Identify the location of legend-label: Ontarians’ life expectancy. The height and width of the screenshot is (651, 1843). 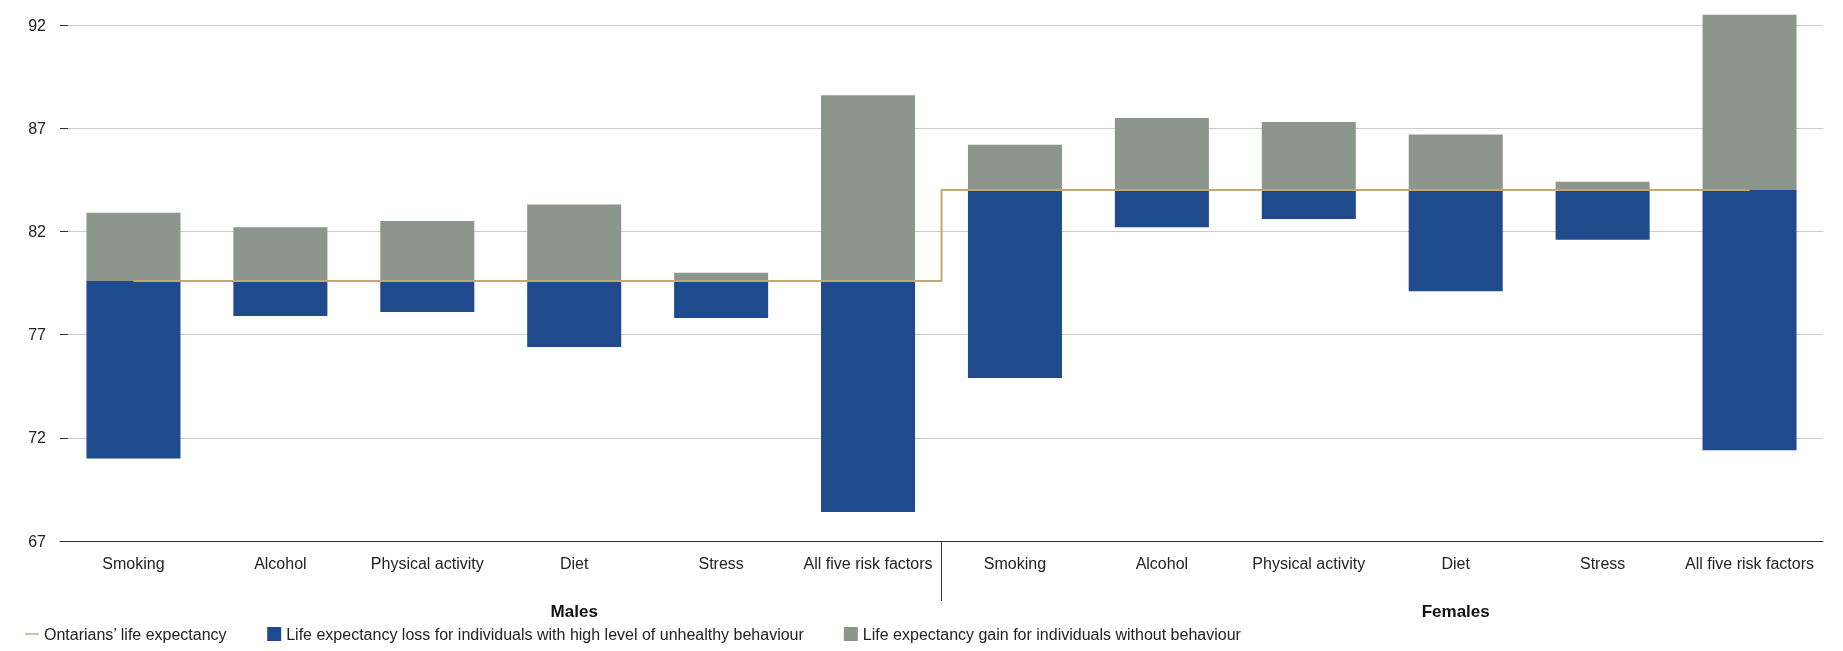
(135, 634).